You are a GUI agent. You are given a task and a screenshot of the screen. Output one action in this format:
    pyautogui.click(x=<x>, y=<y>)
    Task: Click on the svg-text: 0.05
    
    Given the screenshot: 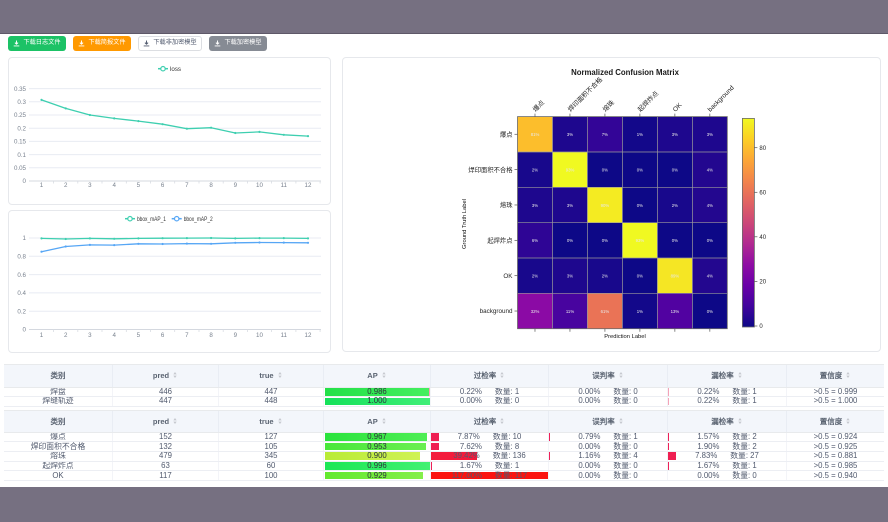 What is the action you would take?
    pyautogui.click(x=20, y=168)
    